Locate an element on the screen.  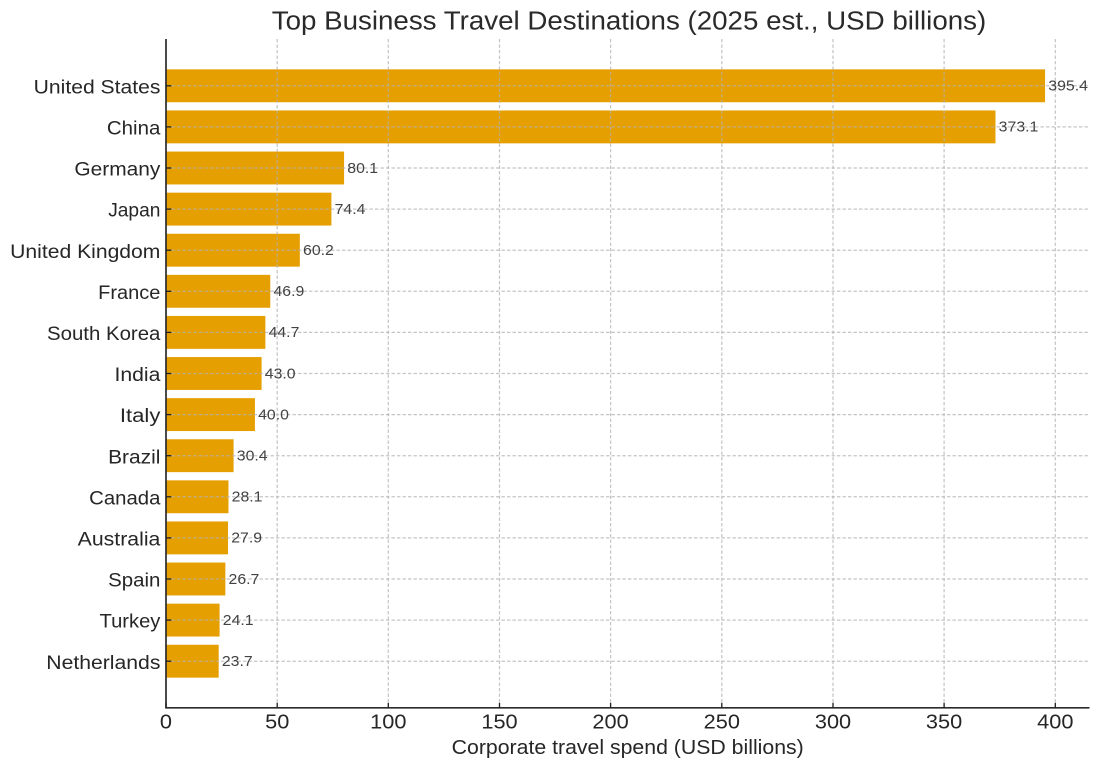
svg-text: United Kingdom is located at coordinates (85, 252).